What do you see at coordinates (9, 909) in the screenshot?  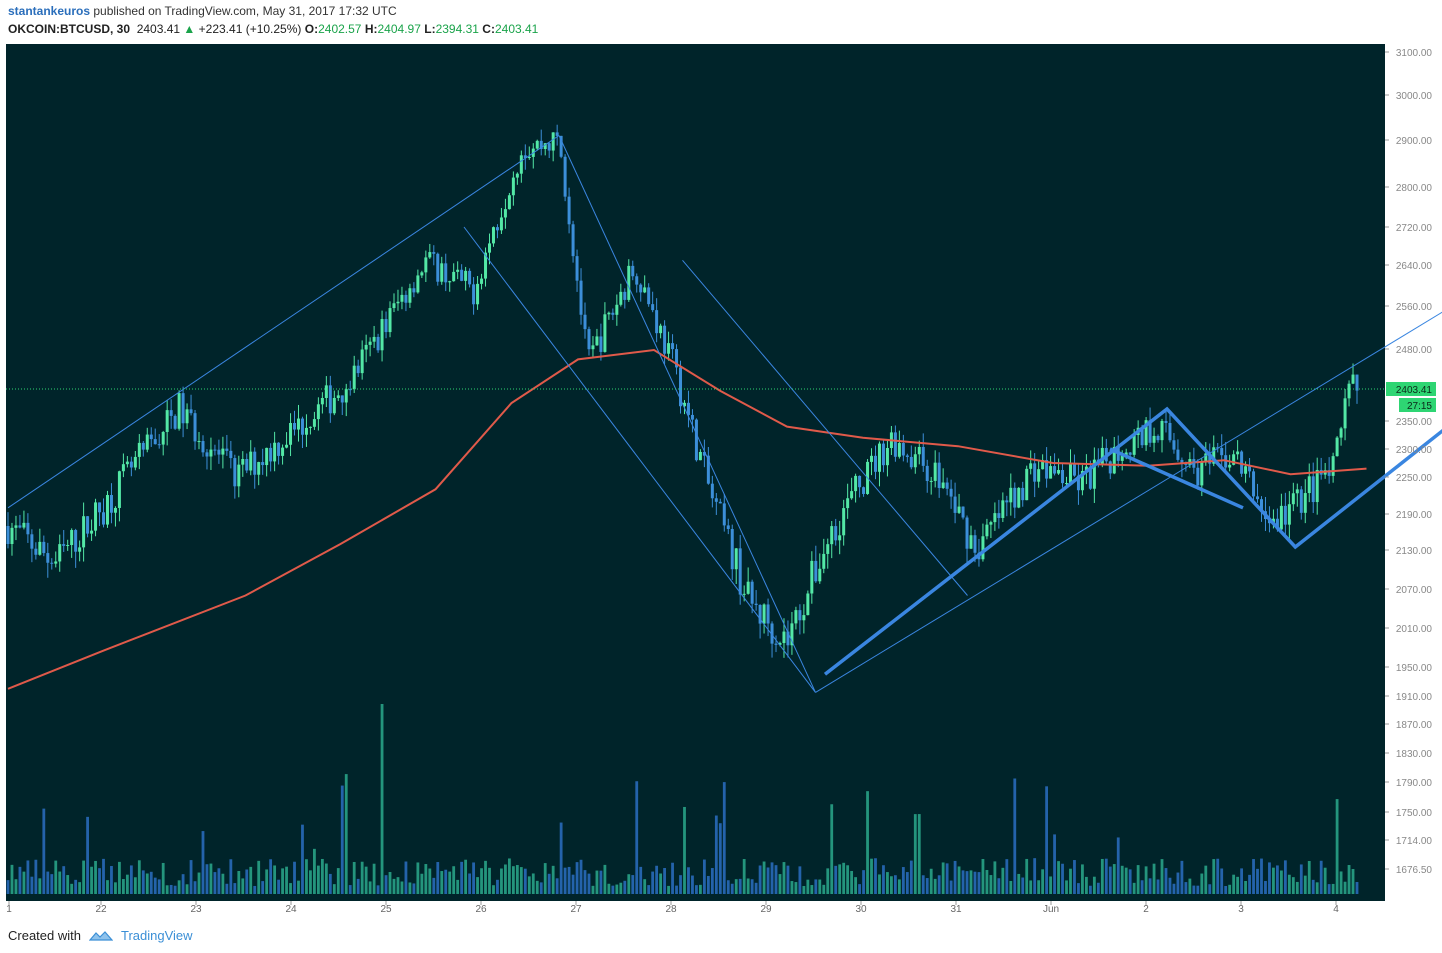 I see `time-tick-label: 1` at bounding box center [9, 909].